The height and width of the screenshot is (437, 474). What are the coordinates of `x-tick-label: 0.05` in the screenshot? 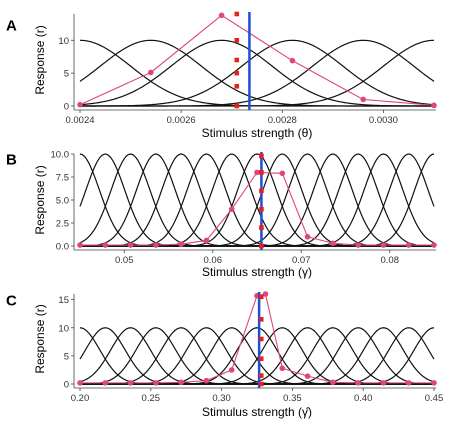 It's located at (124, 260).